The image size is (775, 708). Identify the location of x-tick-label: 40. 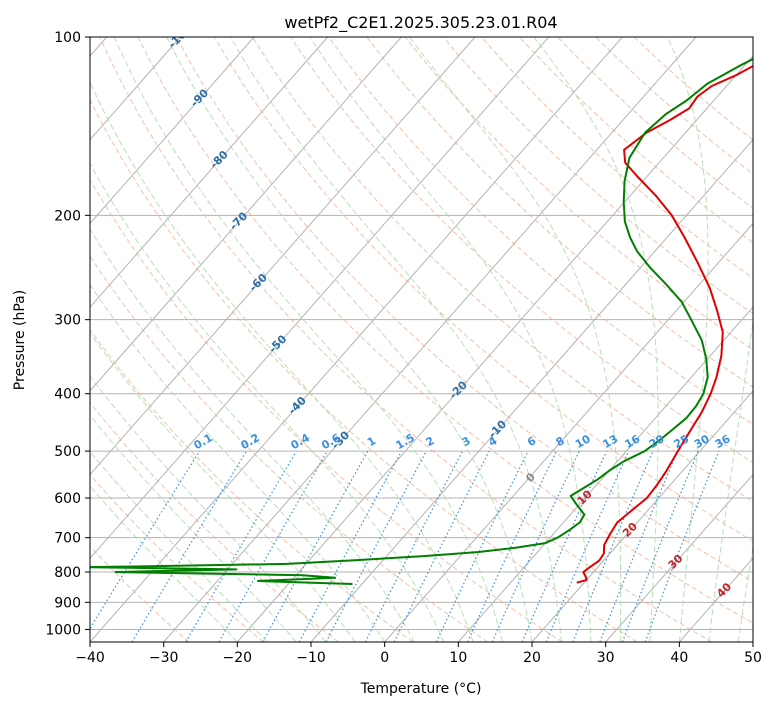
(679, 658).